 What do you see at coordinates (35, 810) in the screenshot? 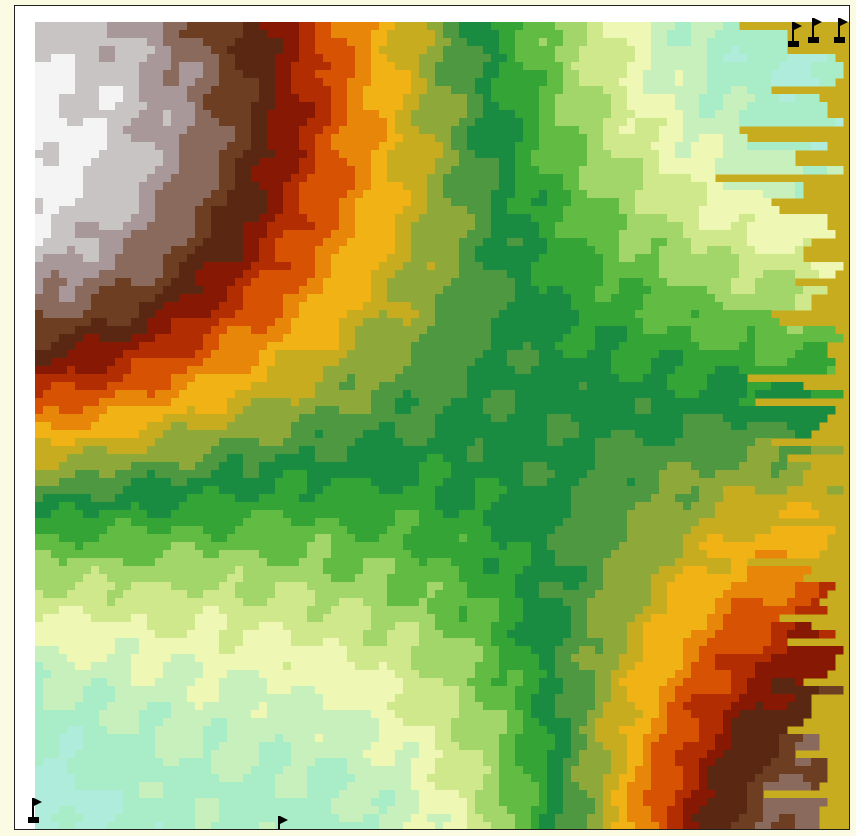
I see `flag-marker-bottom-left` at bounding box center [35, 810].